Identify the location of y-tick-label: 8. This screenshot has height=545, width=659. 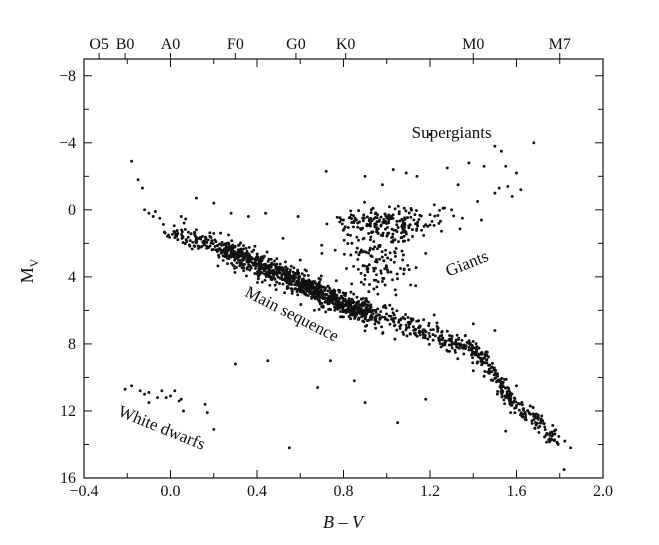
(72, 344).